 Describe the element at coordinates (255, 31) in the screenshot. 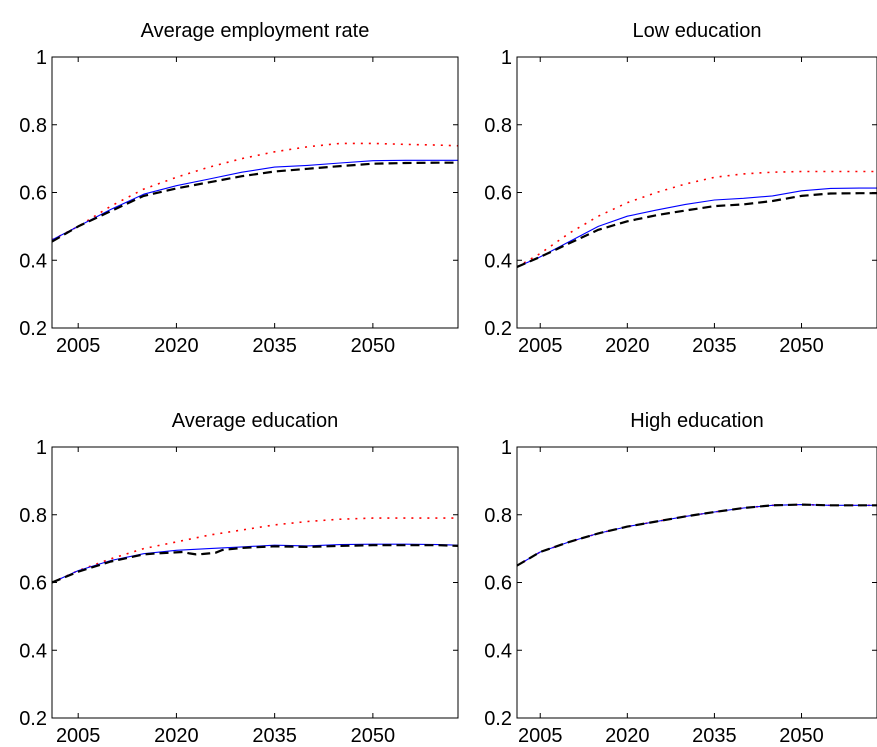

I see `chart-title: Average employment rate` at that location.